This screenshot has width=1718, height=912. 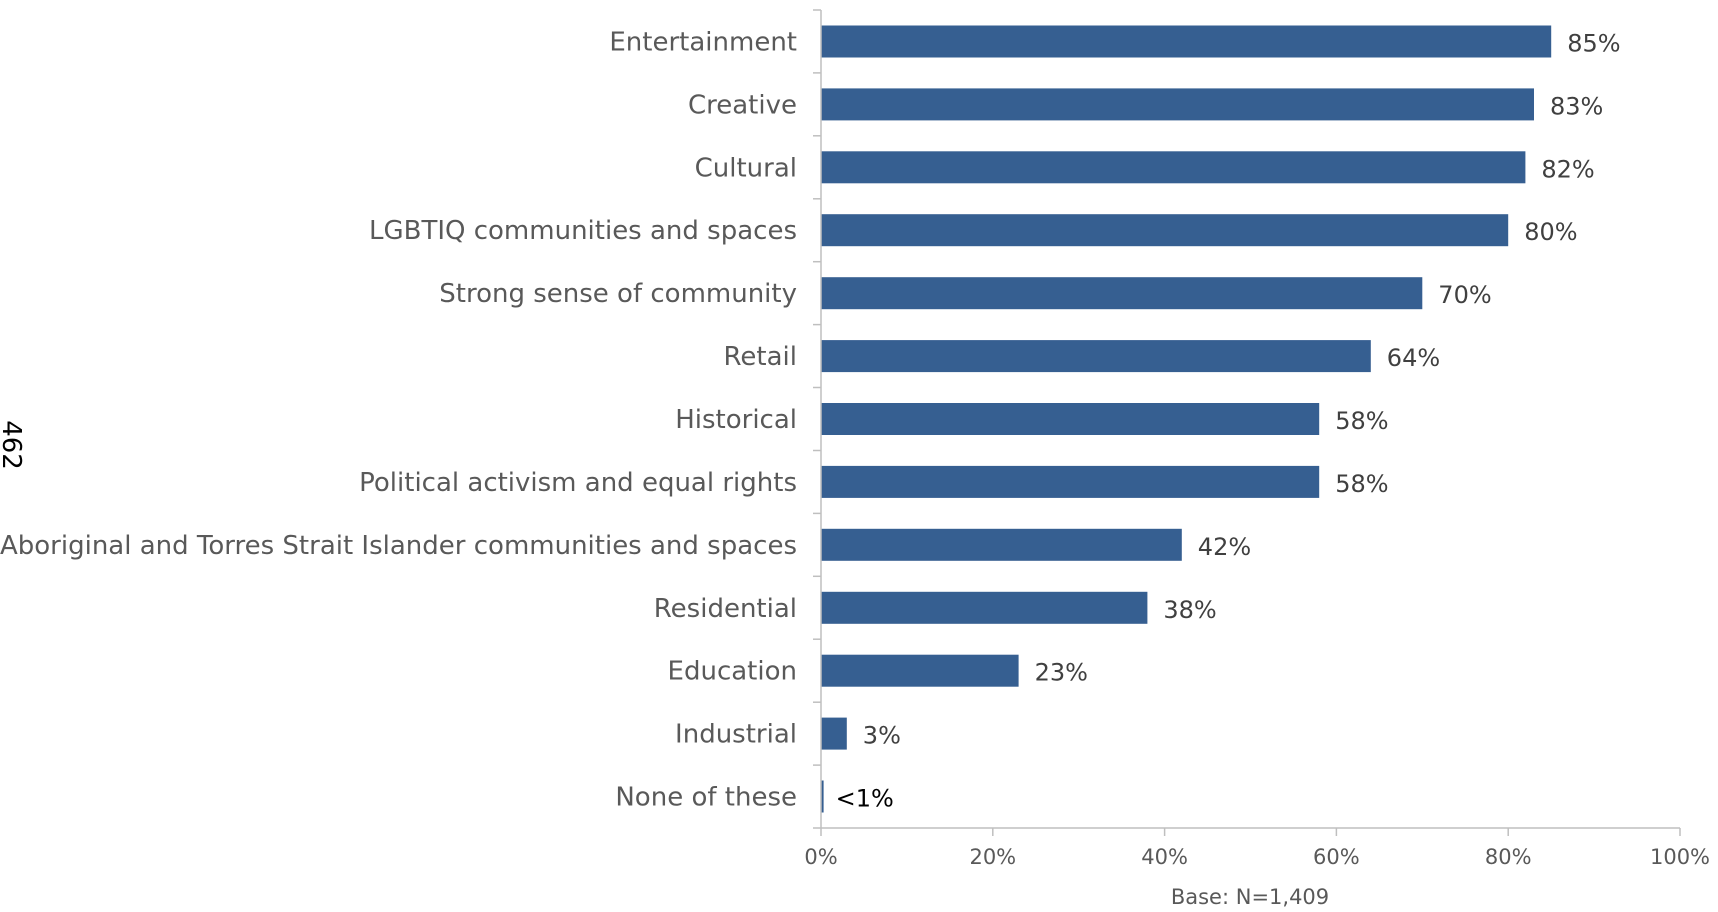 I want to click on value-label: 85%, so click(x=1593, y=44).